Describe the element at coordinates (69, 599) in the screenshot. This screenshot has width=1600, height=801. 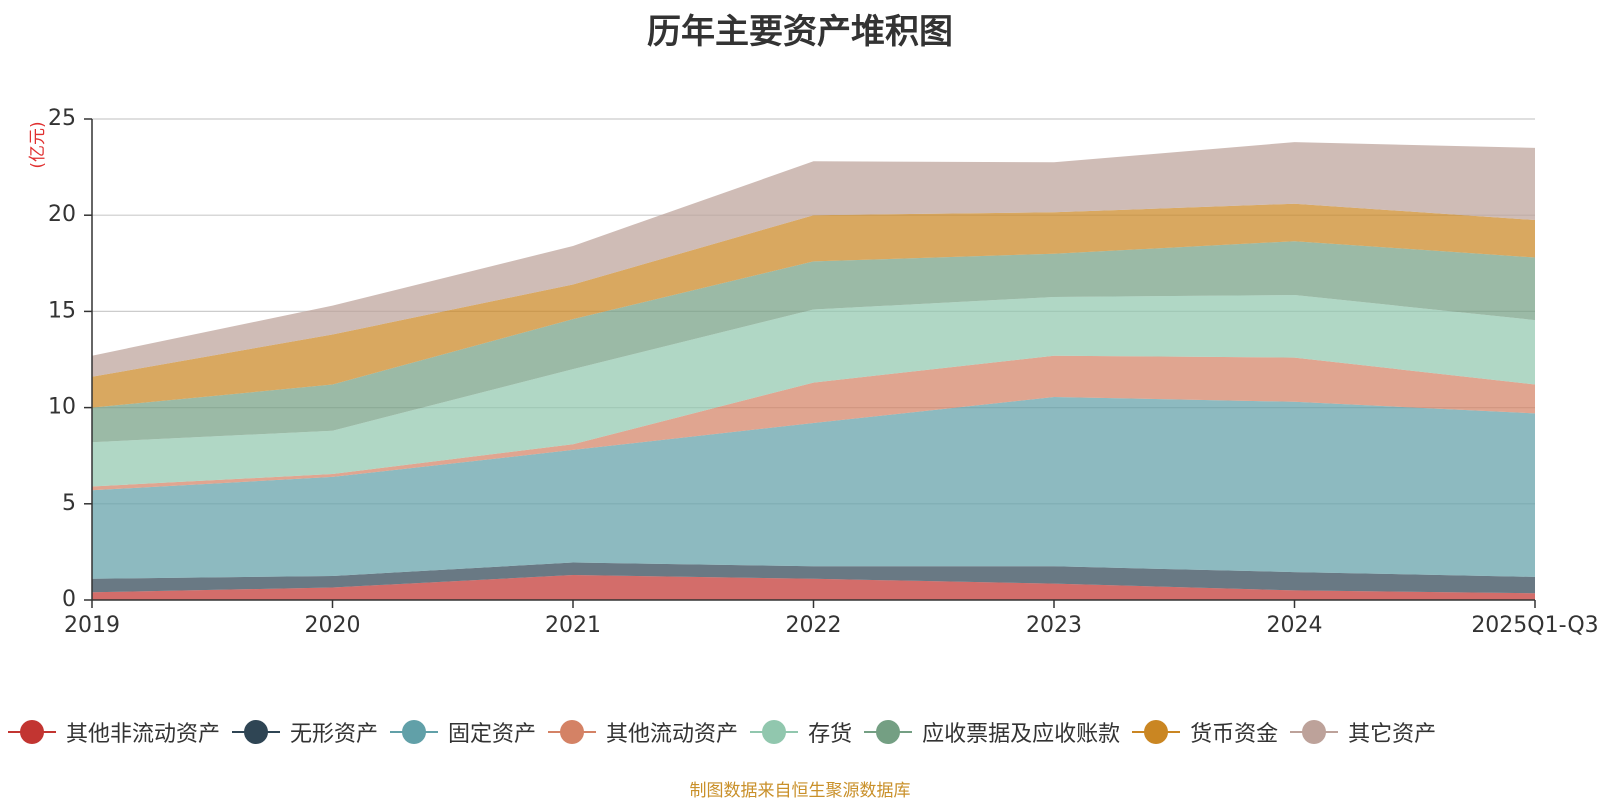
I see `y-tick-label: 0` at that location.